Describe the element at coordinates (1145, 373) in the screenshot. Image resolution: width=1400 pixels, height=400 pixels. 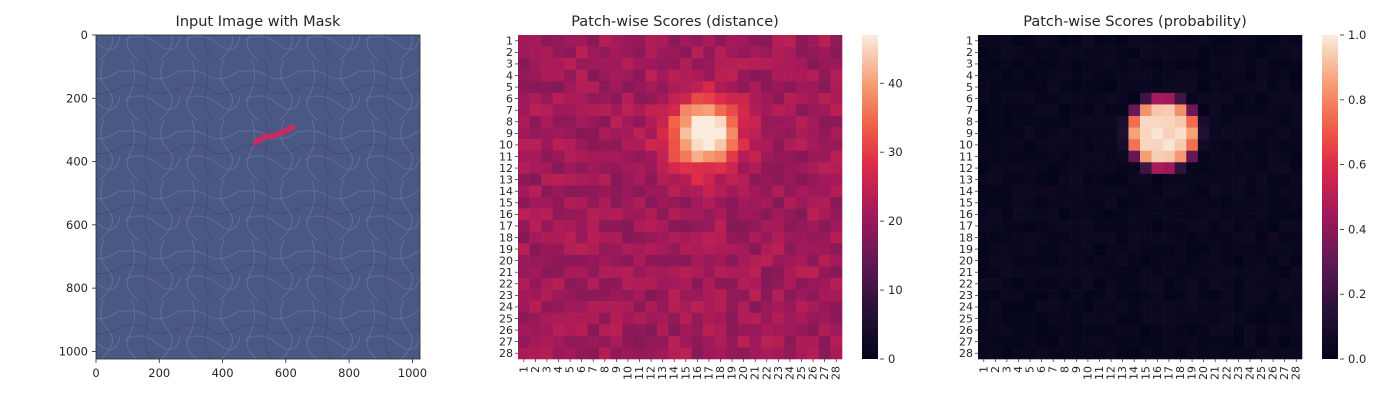
I see `x-tick-label: 15` at that location.